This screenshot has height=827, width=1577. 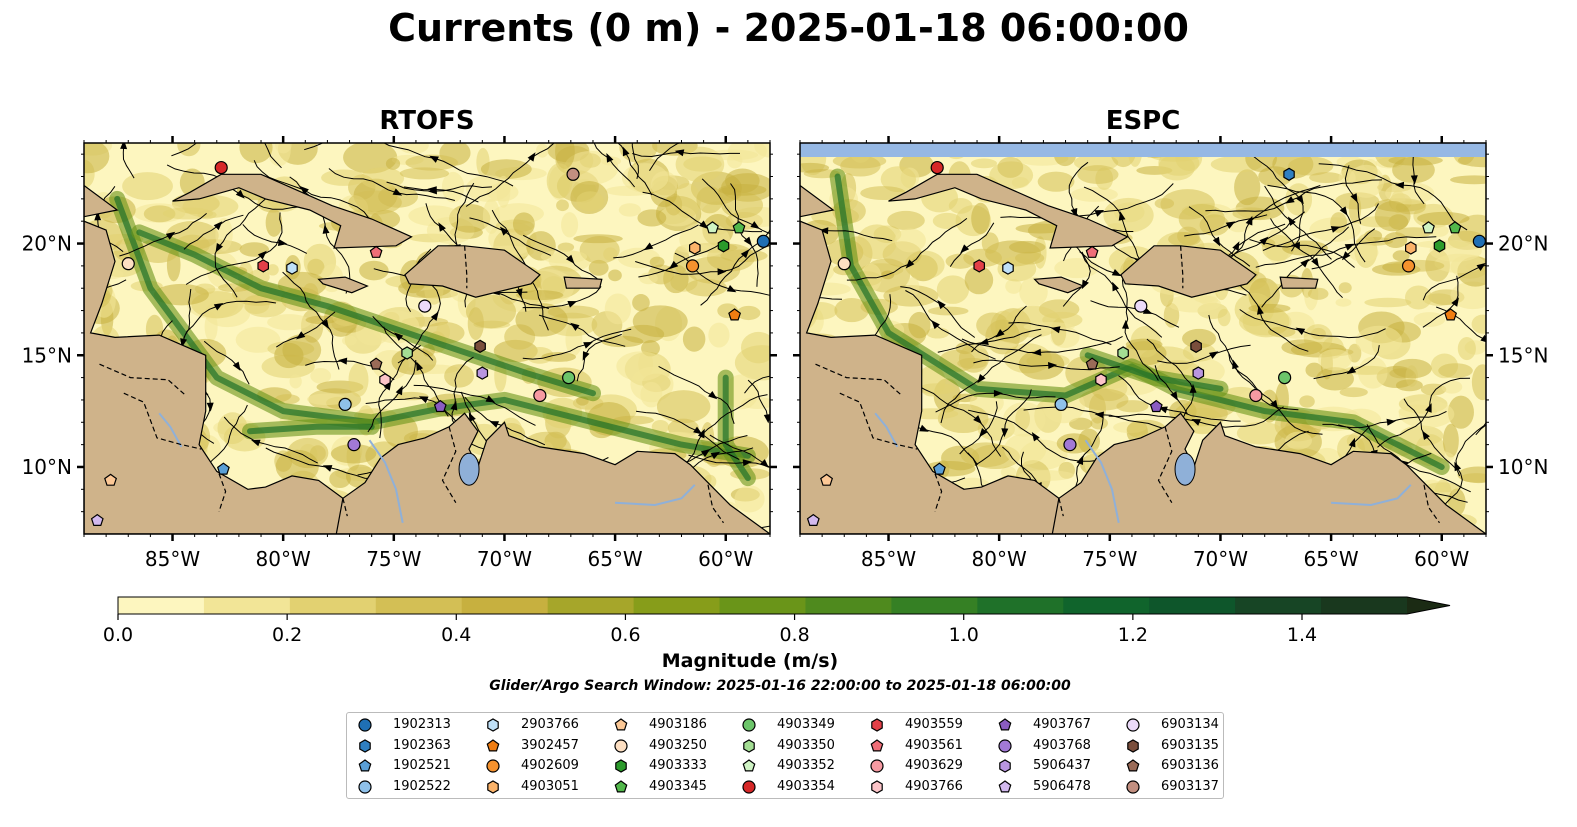 What do you see at coordinates (886, 430) in the screenshot?
I see `river` at bounding box center [886, 430].